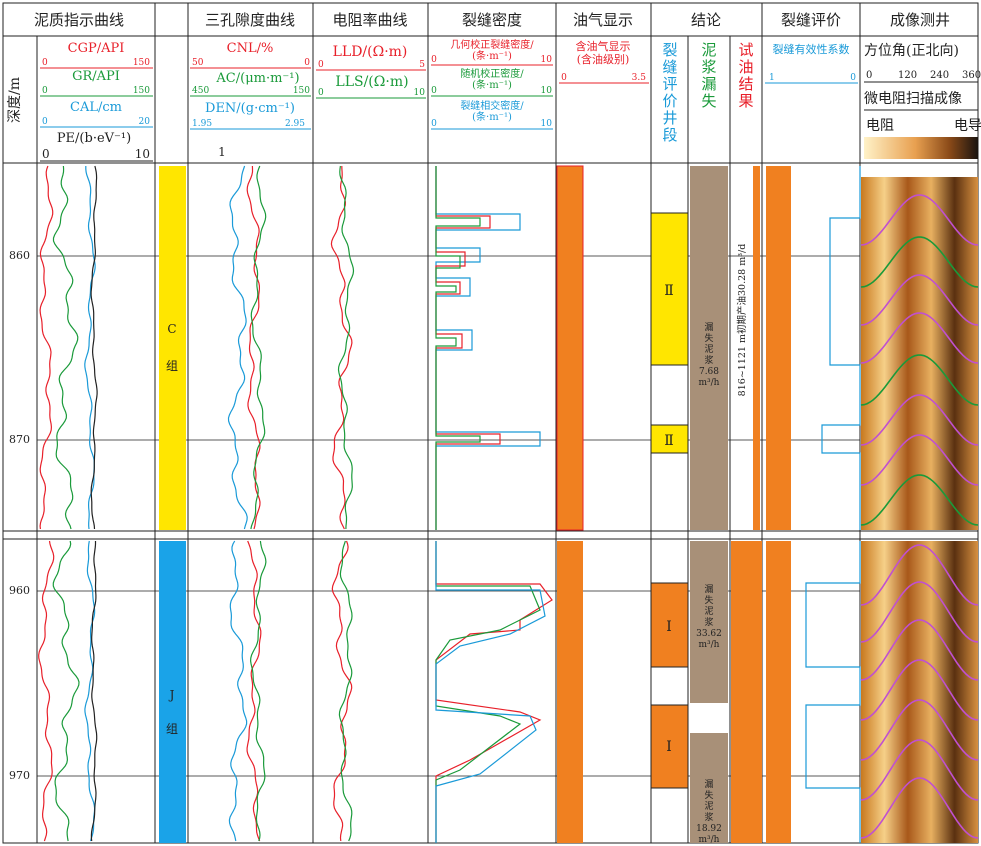 This screenshot has width=981, height=846. I want to click on img-cond-label: 电导, so click(967, 126).